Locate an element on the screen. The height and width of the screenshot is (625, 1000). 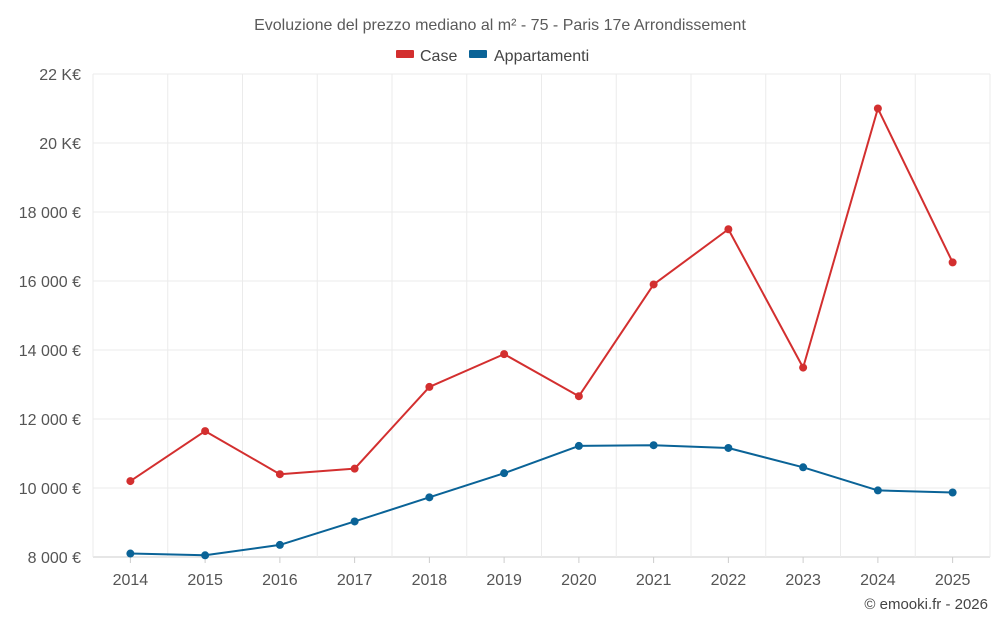
x-tick-label: 2021 is located at coordinates (654, 580).